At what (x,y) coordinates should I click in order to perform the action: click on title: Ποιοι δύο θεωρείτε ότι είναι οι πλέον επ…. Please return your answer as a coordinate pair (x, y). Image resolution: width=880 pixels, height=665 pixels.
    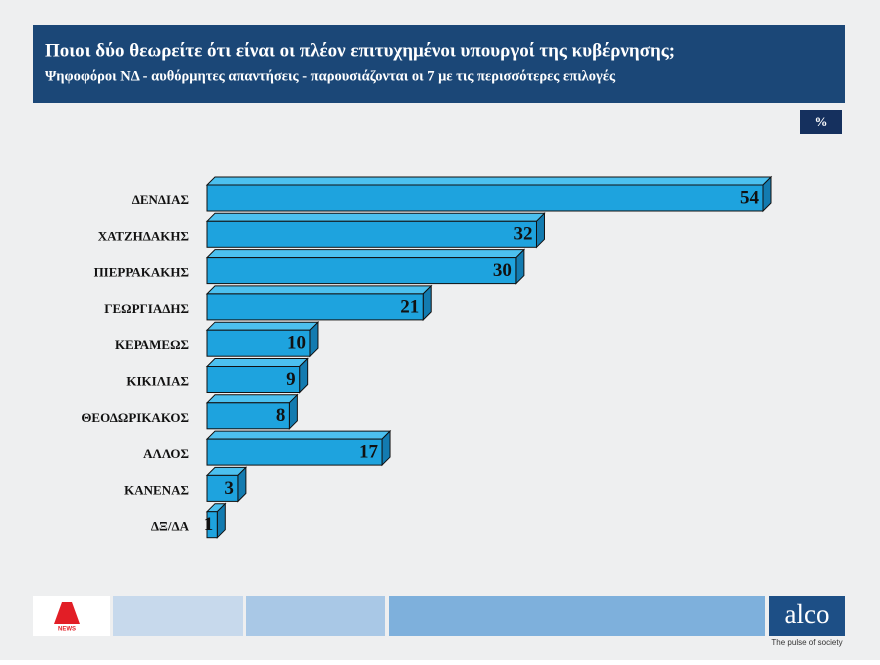
    Looking at the image, I should click on (360, 50).